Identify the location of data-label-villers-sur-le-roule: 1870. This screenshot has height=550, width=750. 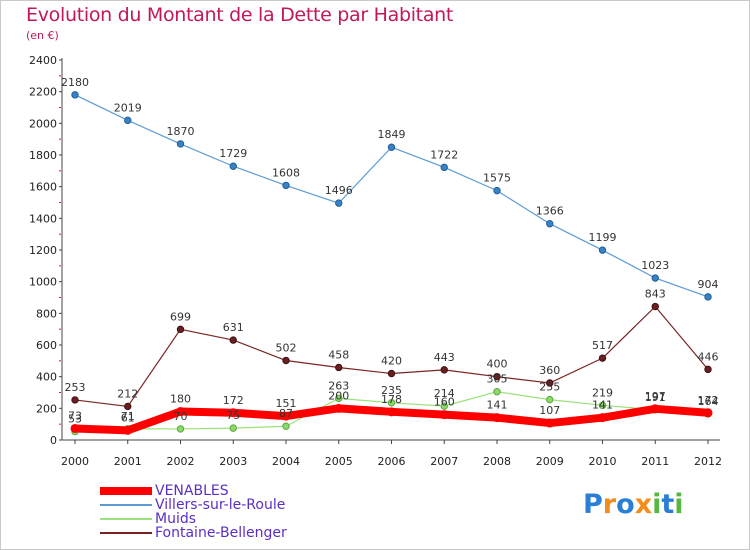
(181, 131).